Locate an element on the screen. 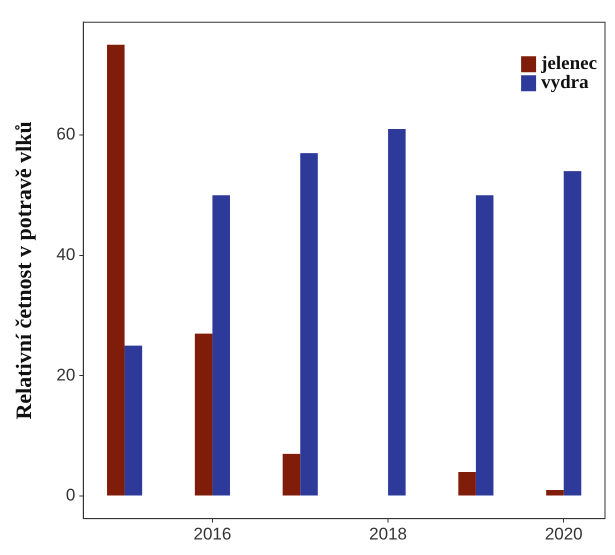  x-tick-label: 2018 is located at coordinates (388, 534).